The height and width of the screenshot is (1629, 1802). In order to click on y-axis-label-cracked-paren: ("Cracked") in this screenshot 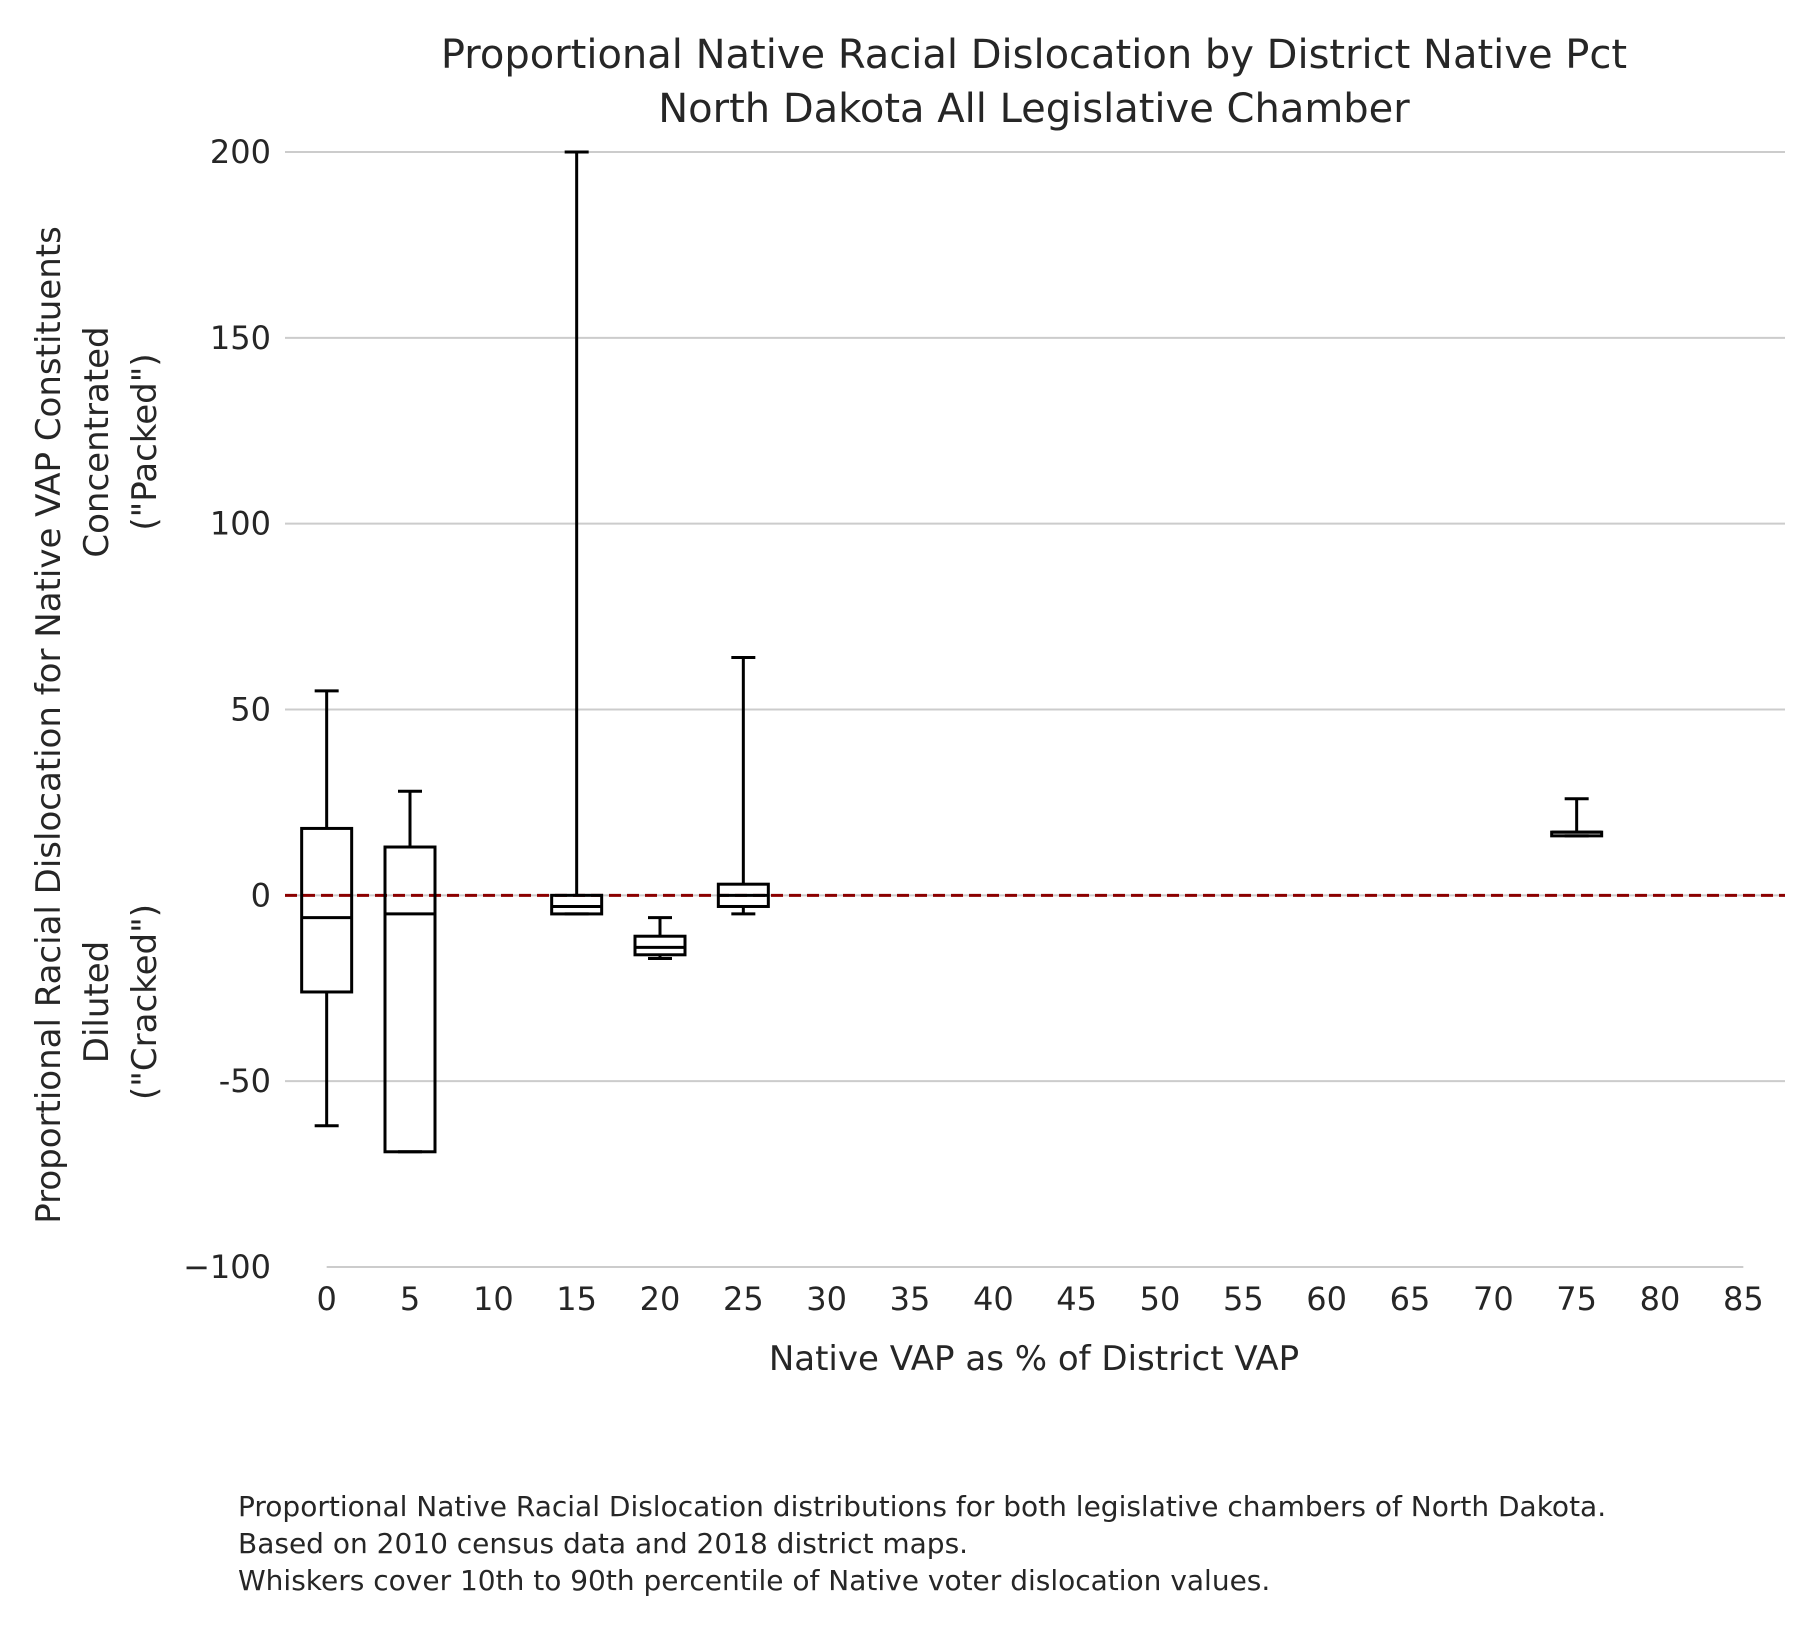, I will do `click(145, 1002)`.